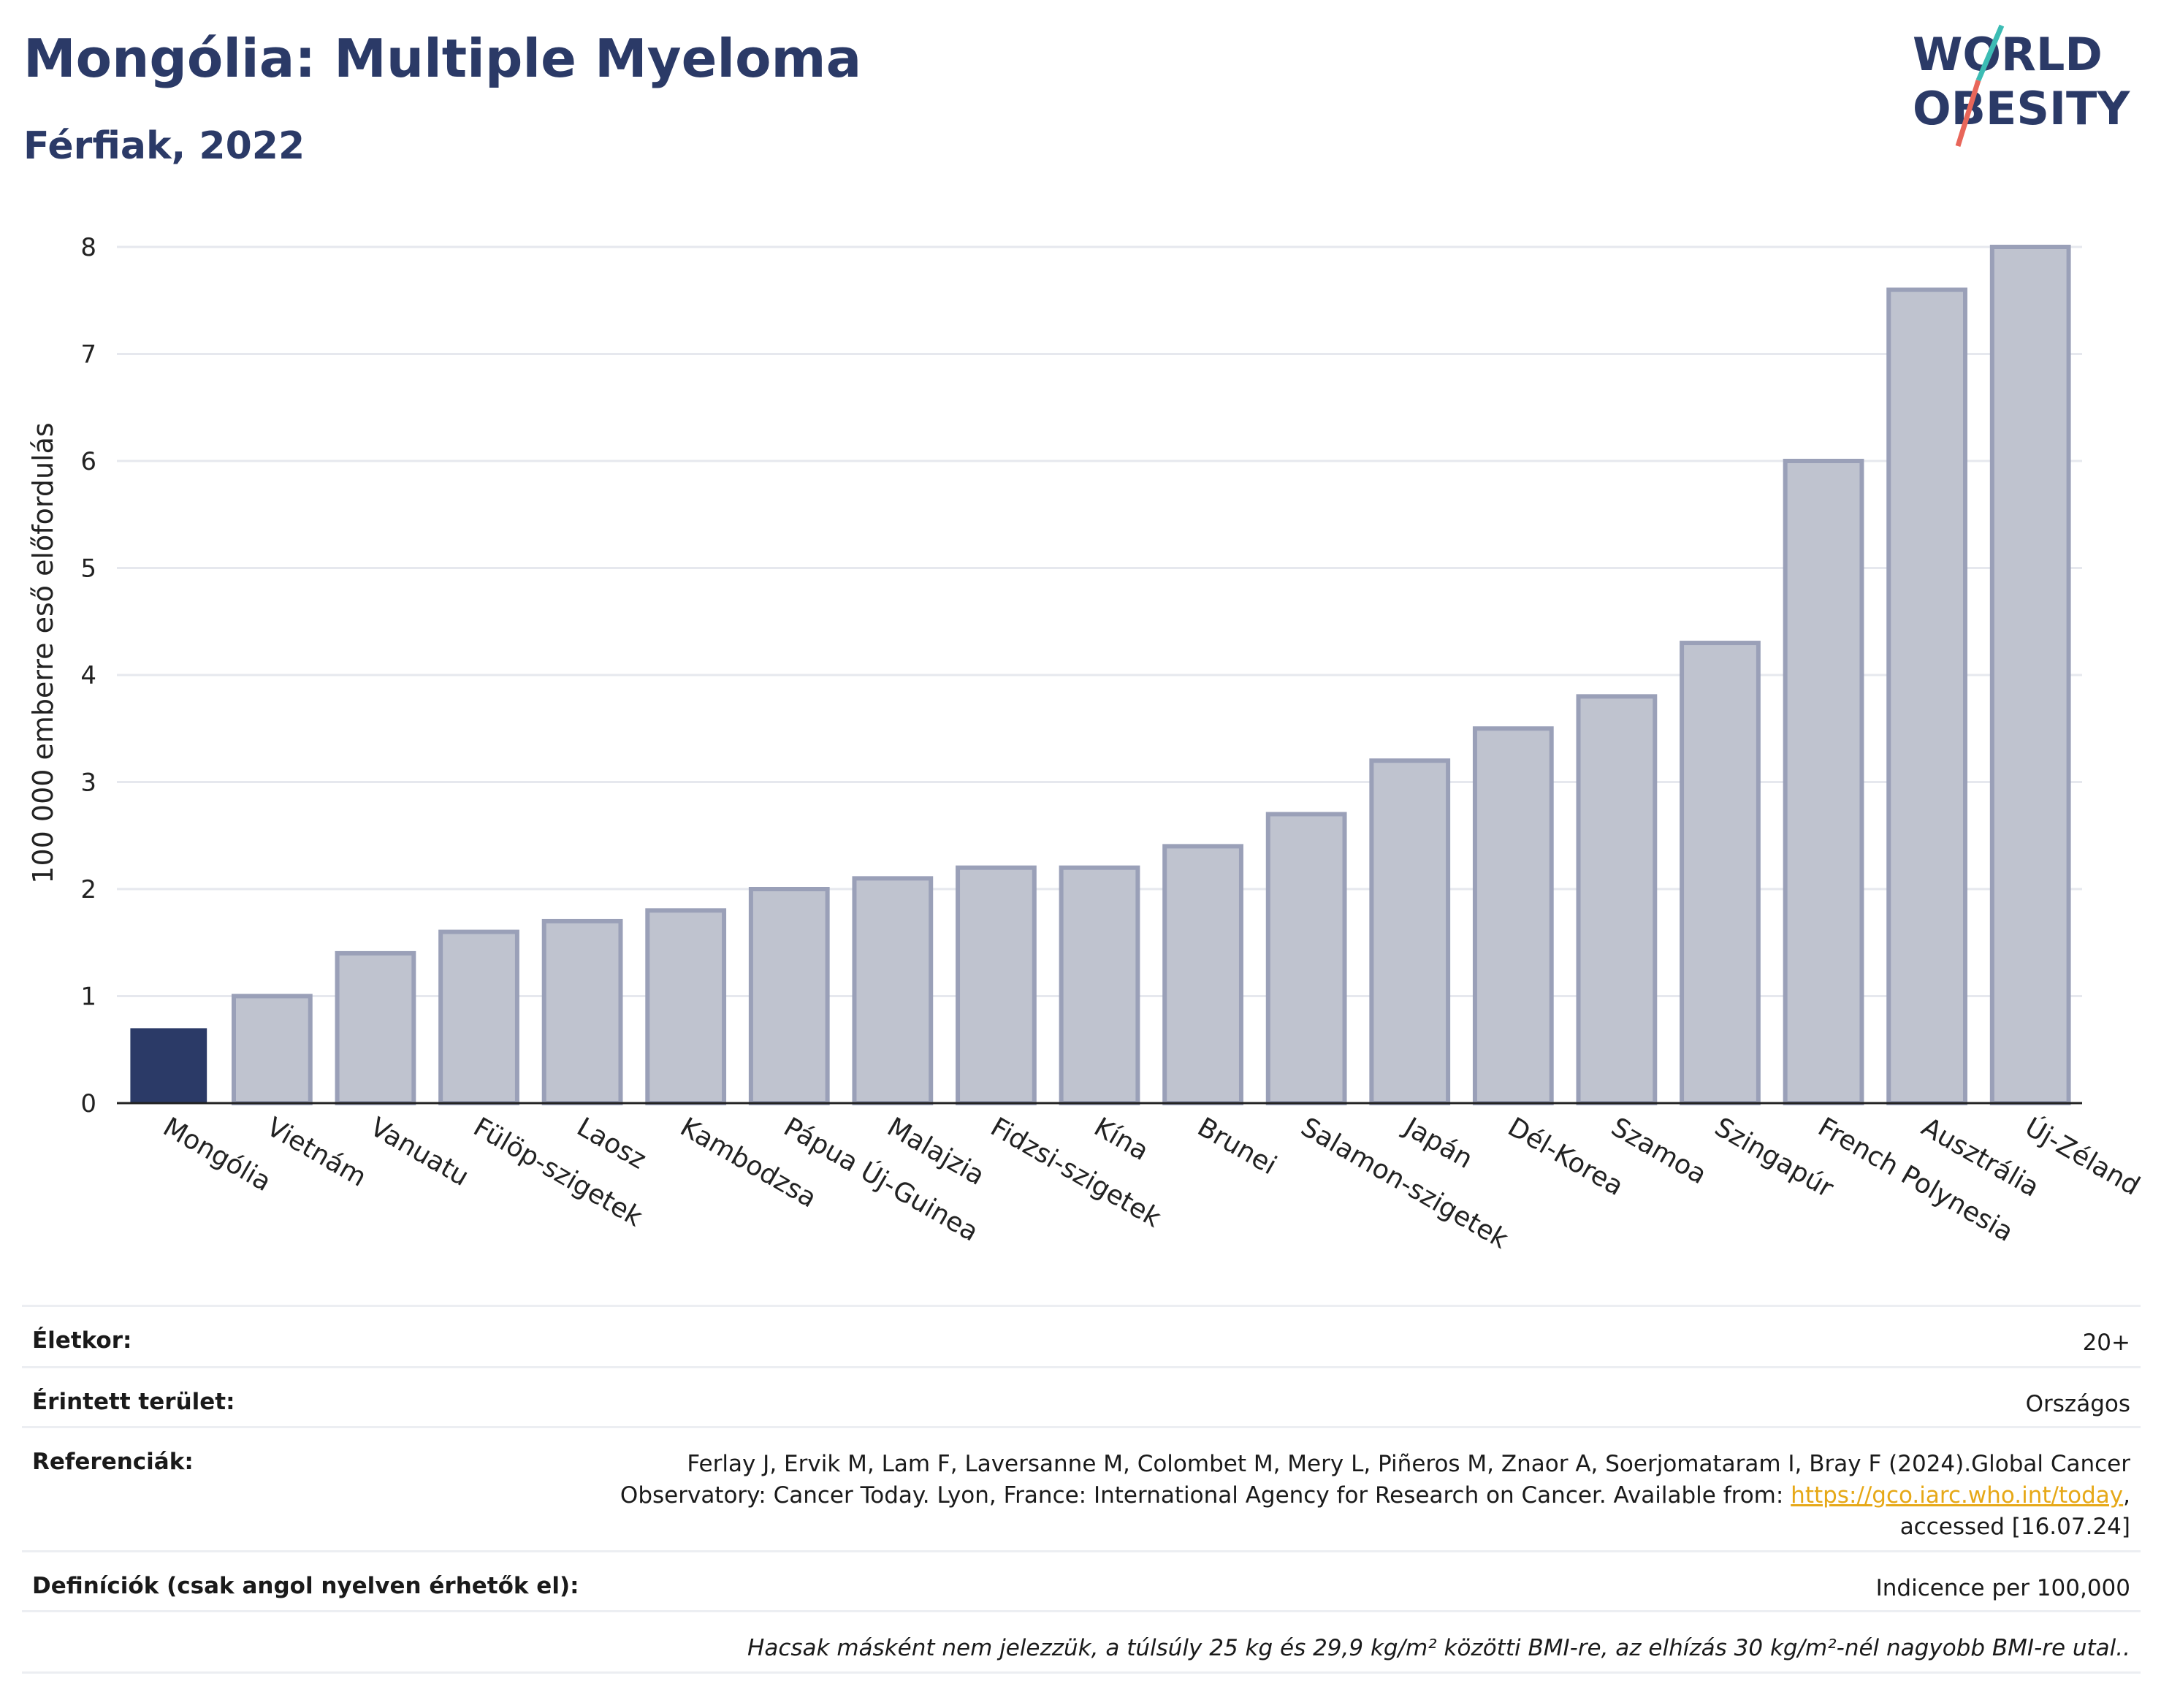 The height and width of the screenshot is (1708, 2161). Describe the element at coordinates (1368, 1581) in the screenshot. I see `definitions-value: Indicence per 100,000` at that location.